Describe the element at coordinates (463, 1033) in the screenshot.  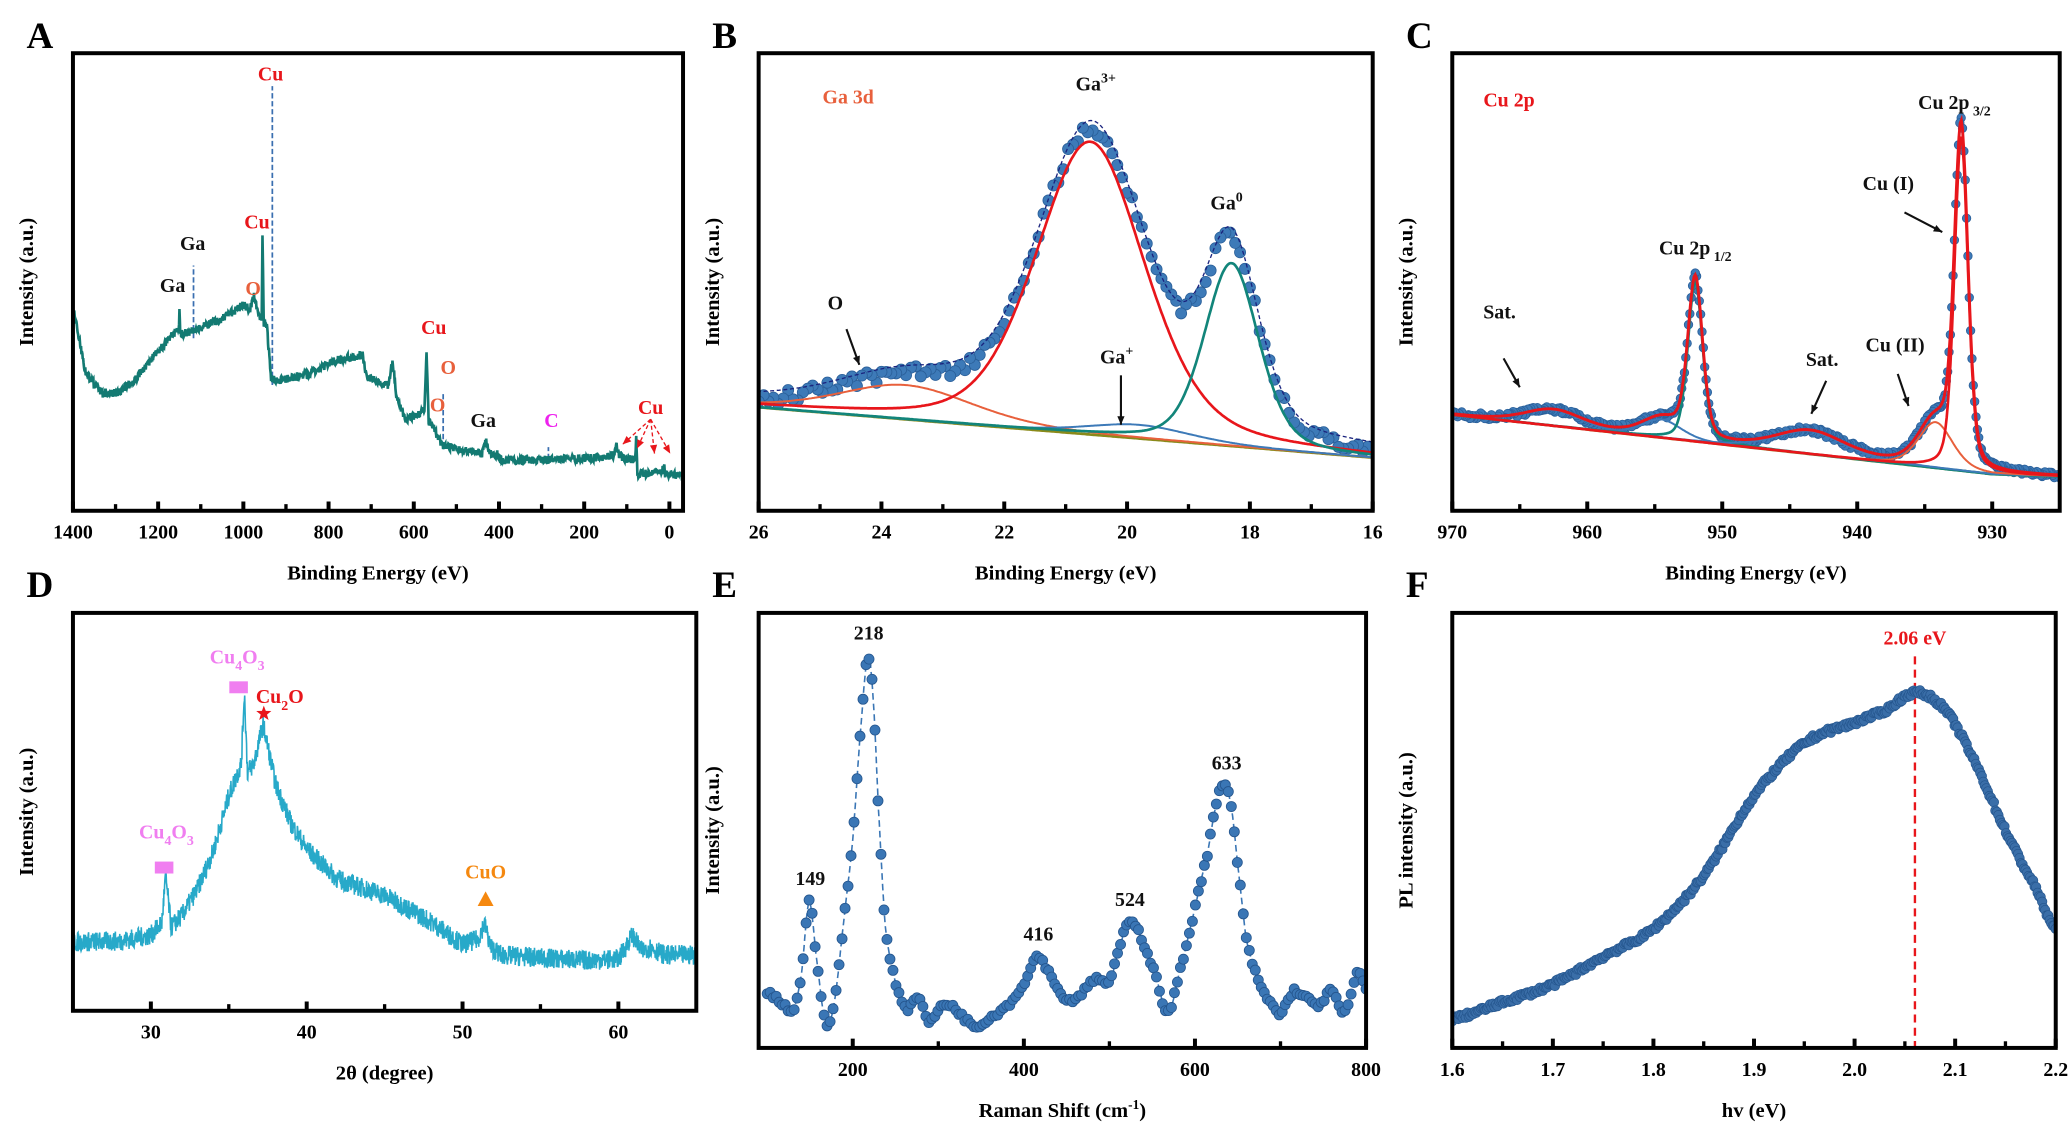
I see `x-tick-label: 50` at that location.